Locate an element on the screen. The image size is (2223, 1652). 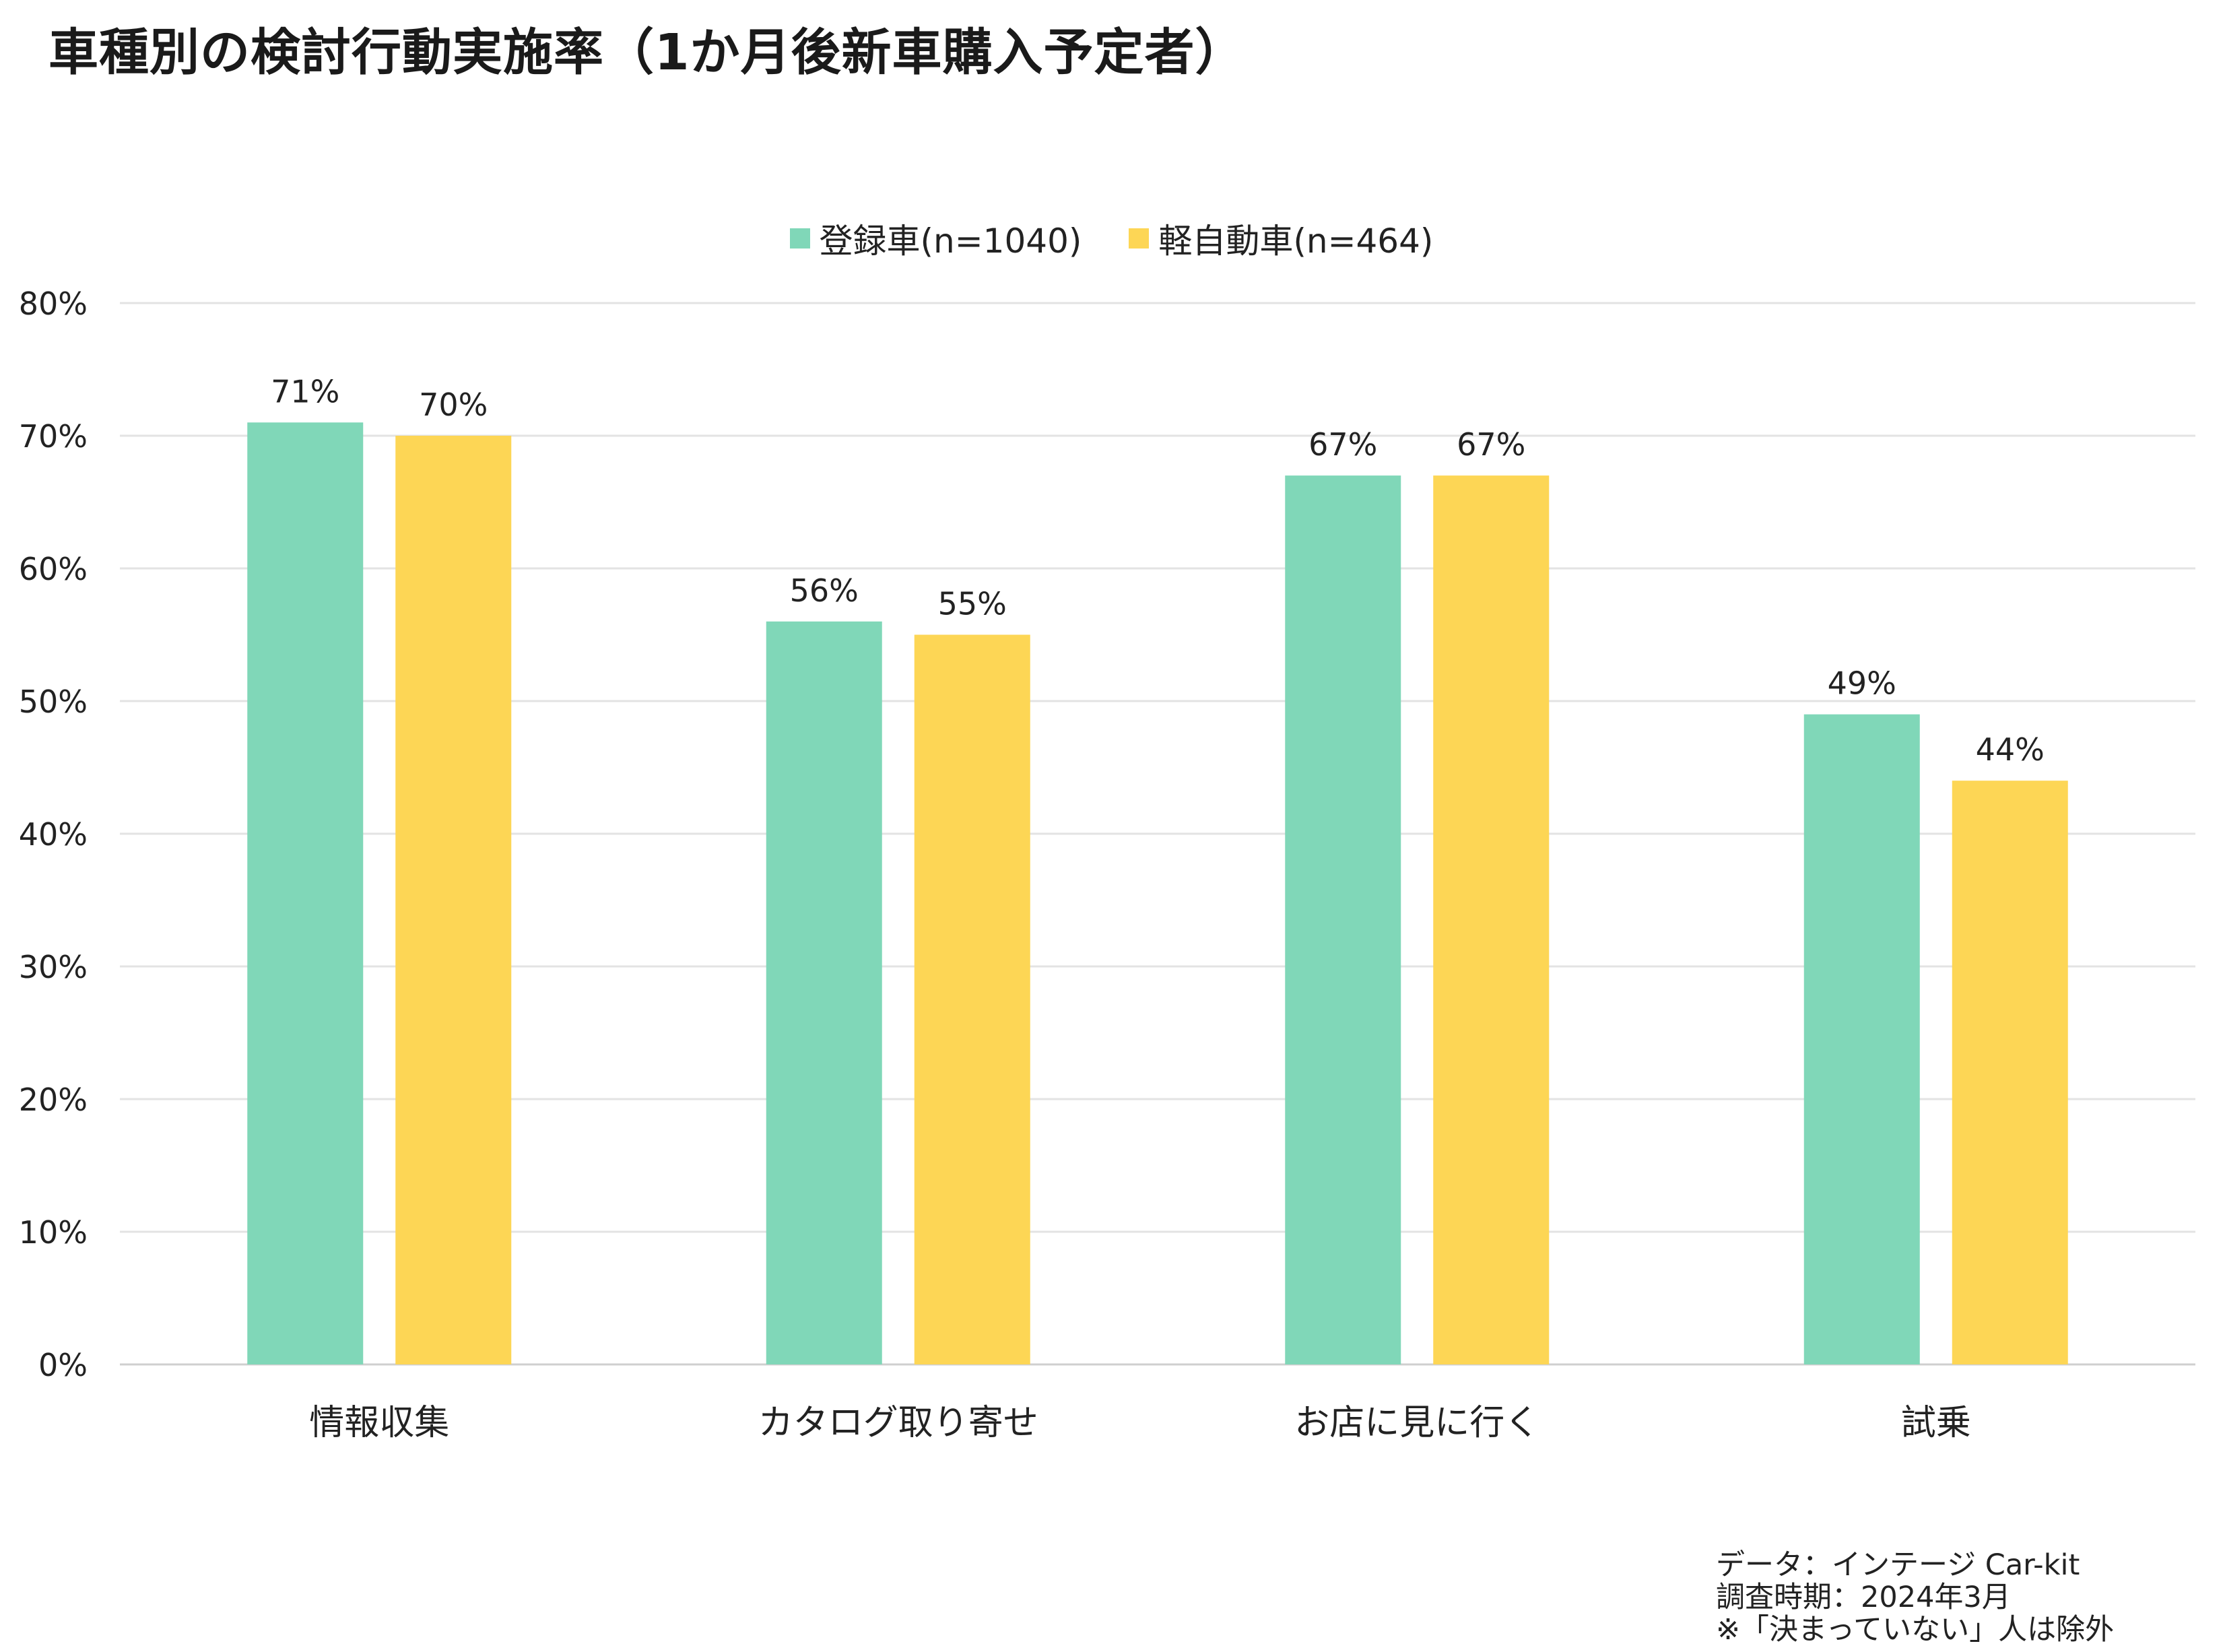
legend-item-kei: 軽自動車(n=464) is located at coordinates (1281, 238).